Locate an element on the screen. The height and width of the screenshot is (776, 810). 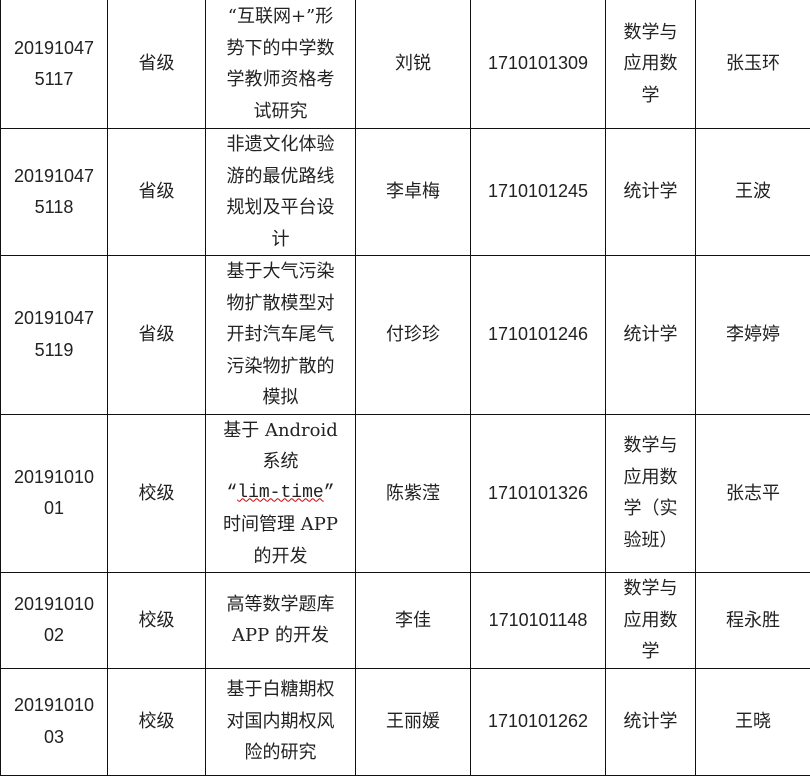
advisor-cell: 张志平 is located at coordinates (753, 493).